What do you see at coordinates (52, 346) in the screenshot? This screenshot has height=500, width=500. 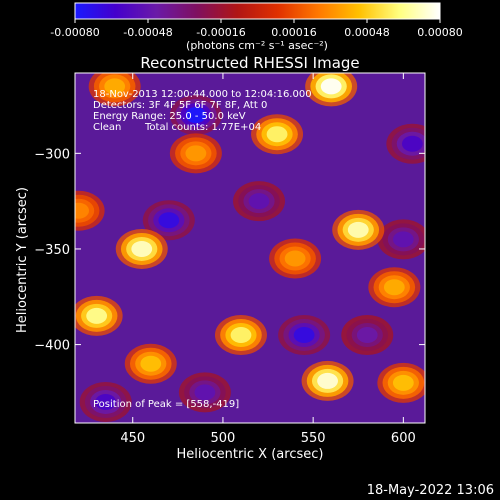 I see `y-tick-label: −400` at bounding box center [52, 346].